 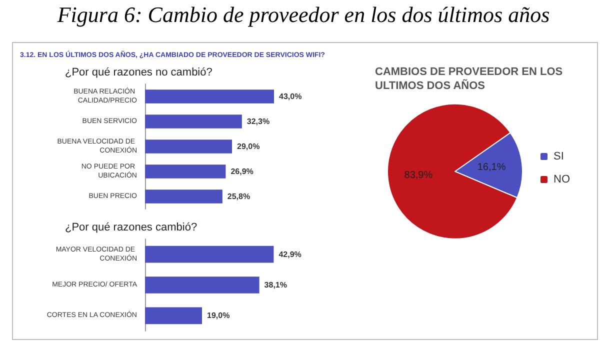 I want to click on data-label: 38,1%, so click(x=275, y=285).